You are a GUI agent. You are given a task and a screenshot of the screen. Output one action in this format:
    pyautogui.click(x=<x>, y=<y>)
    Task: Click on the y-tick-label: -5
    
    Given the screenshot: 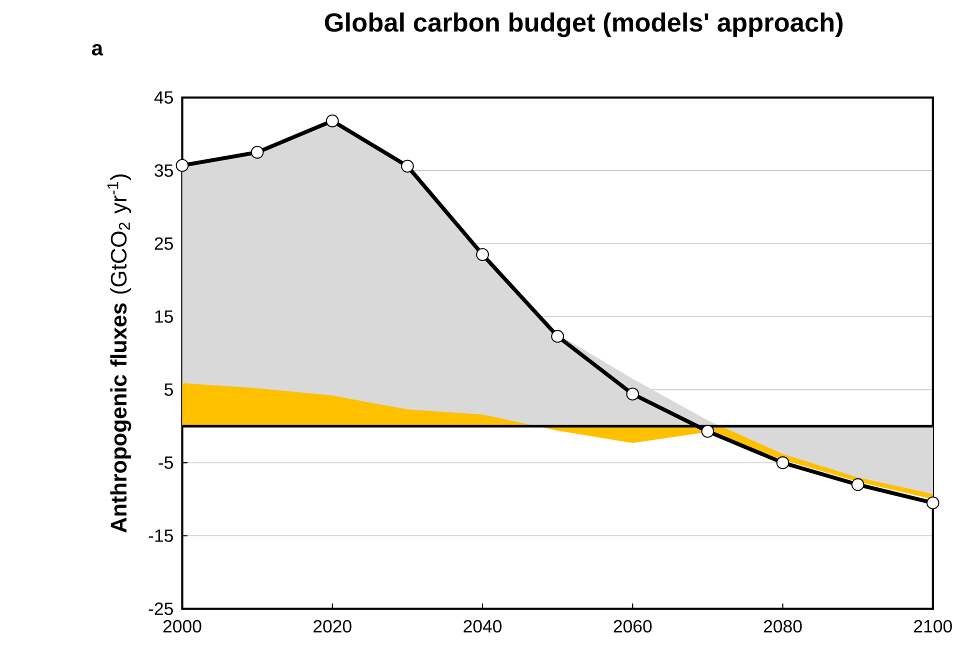 What is the action you would take?
    pyautogui.click(x=165, y=462)
    